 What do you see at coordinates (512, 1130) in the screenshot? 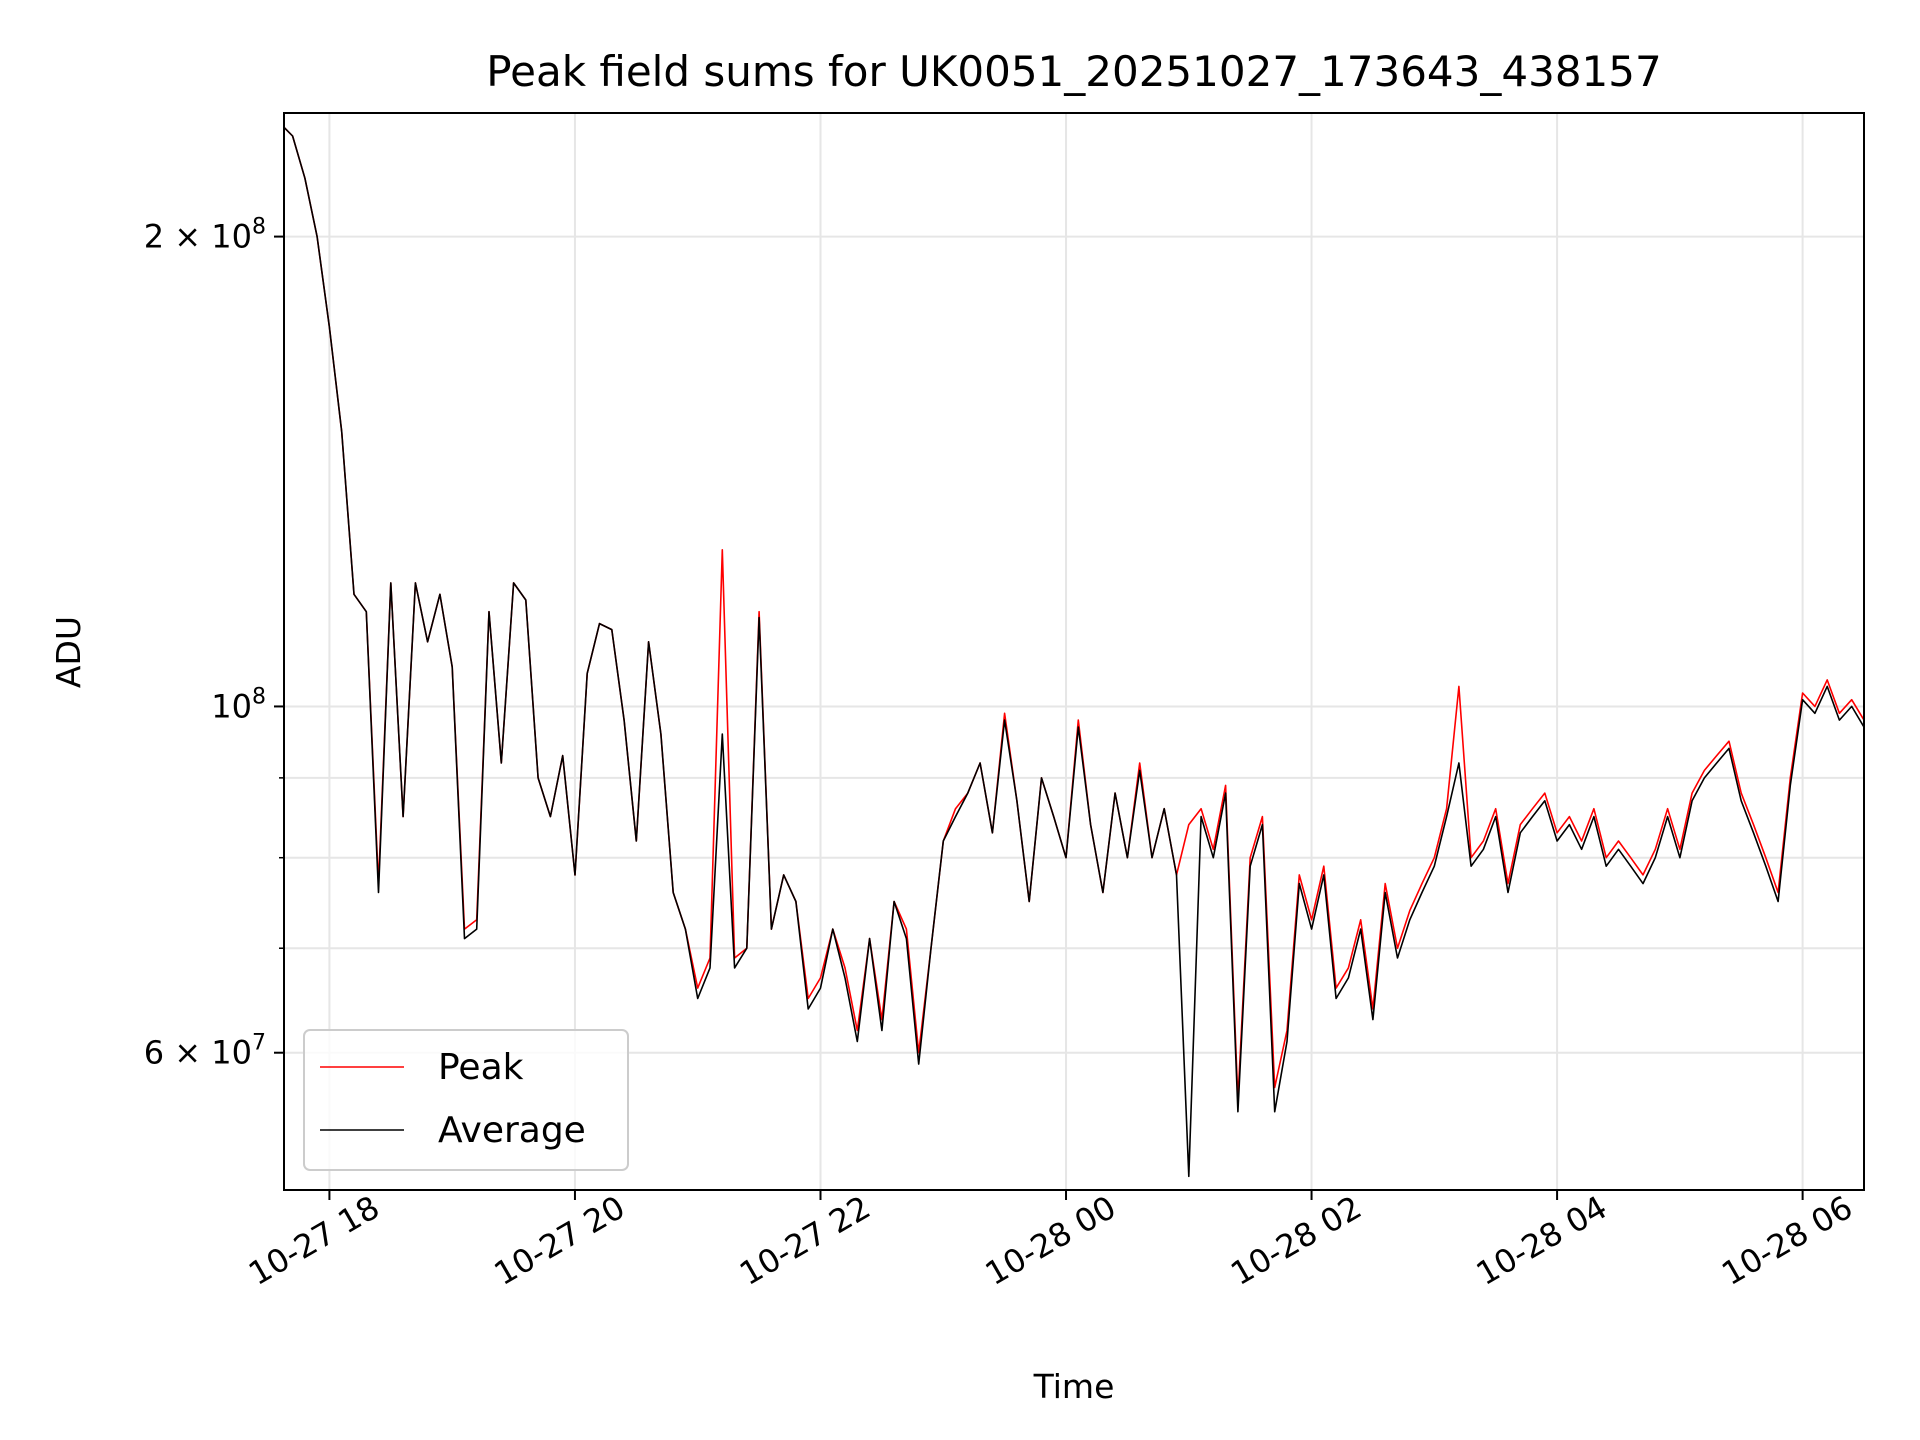
I see `legend-label-average: Average` at bounding box center [512, 1130].